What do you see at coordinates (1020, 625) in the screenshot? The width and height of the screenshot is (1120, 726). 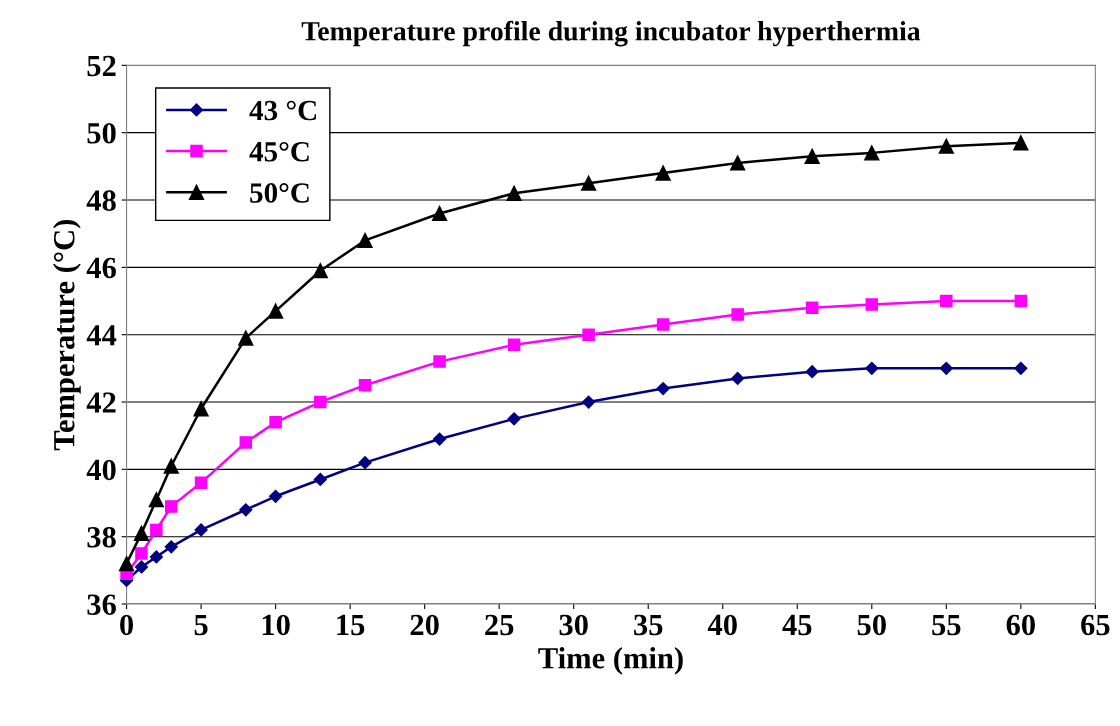 I see `x-tick-label: 60` at bounding box center [1020, 625].